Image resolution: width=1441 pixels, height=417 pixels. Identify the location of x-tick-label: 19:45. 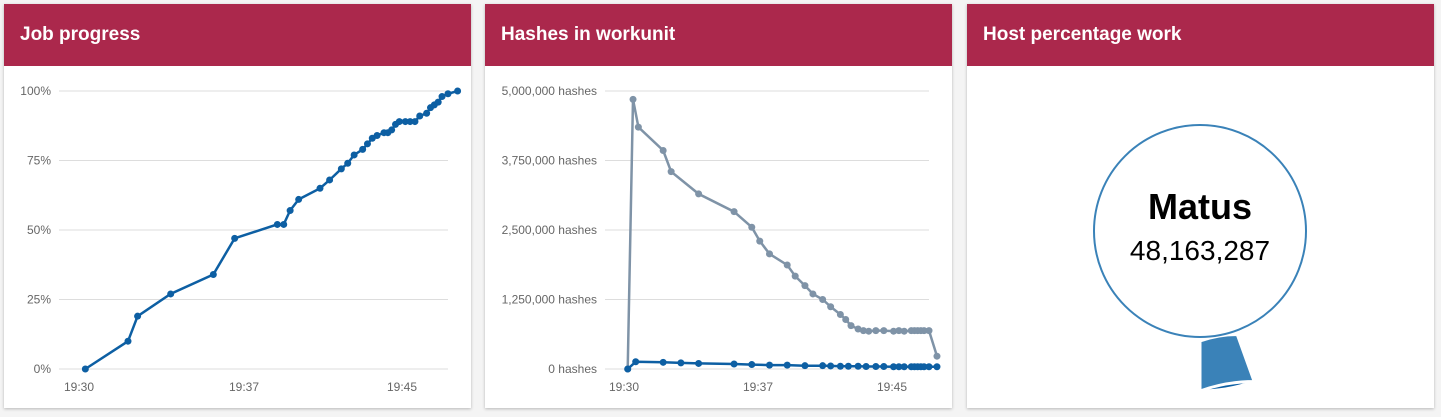
(402, 387).